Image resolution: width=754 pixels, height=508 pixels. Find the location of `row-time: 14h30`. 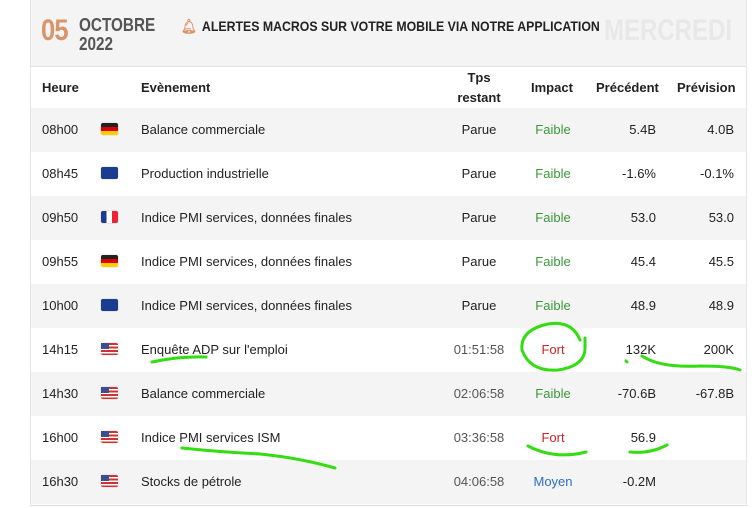

row-time: 14h30 is located at coordinates (60, 393).